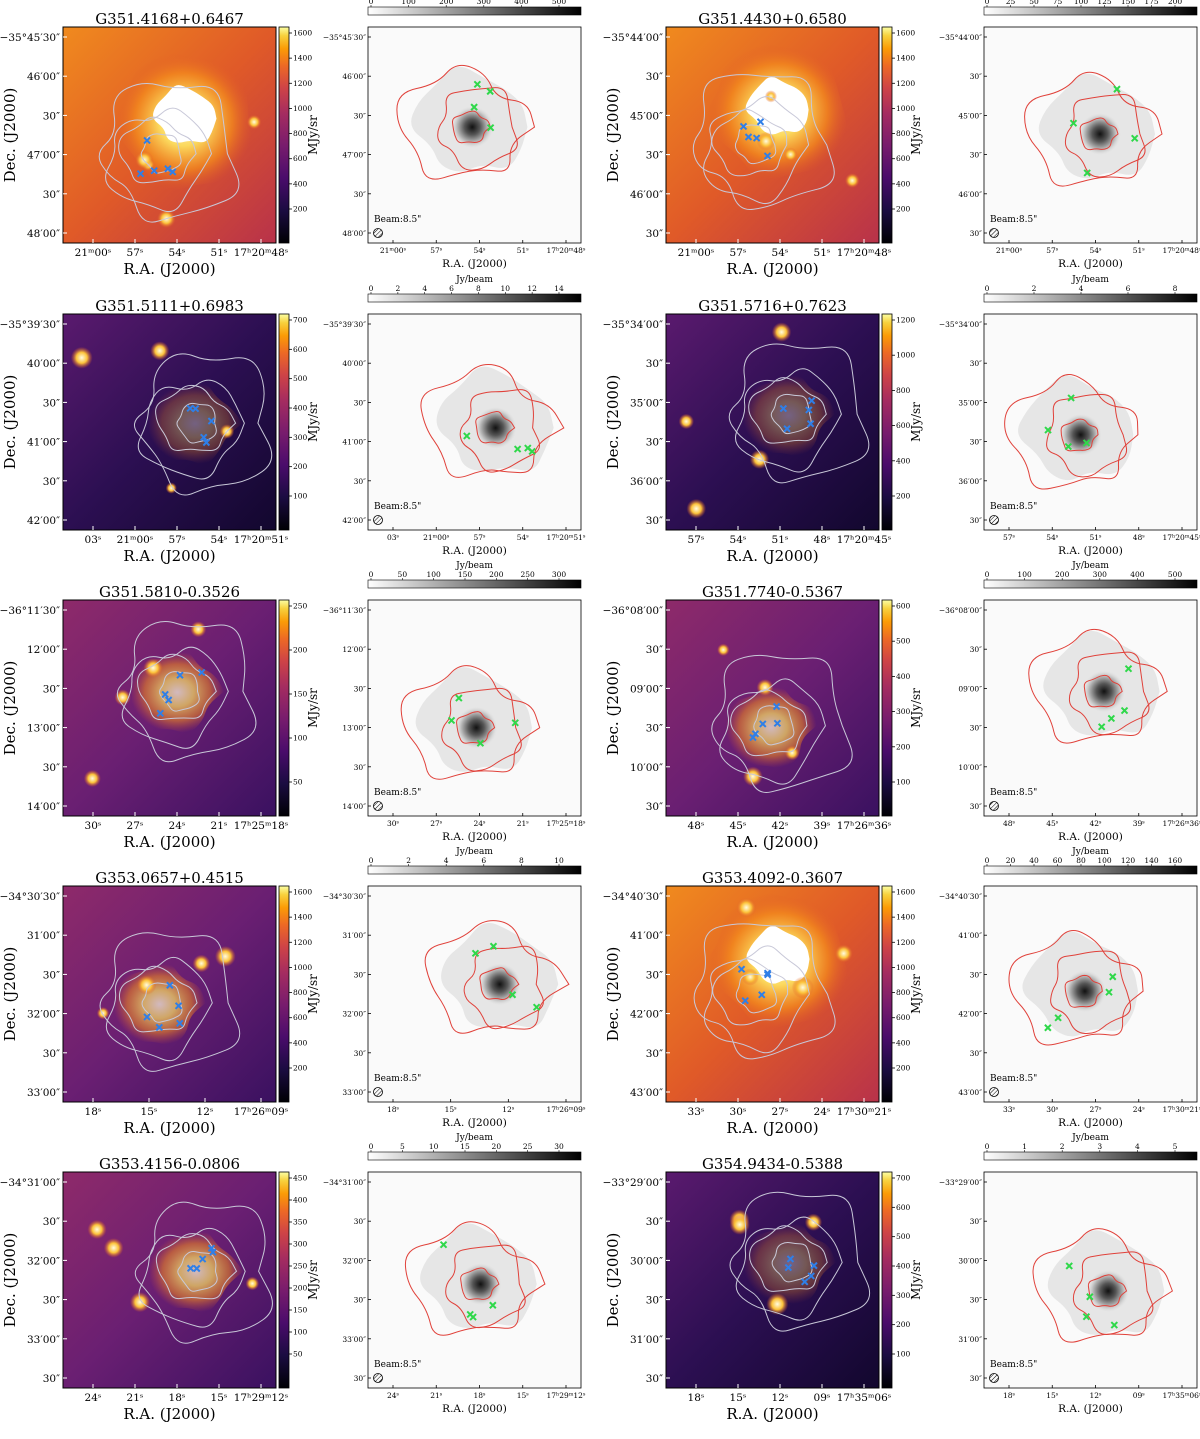  What do you see at coordinates (300, 466) in the screenshot?
I see `ir-colorbar-tick: 200` at bounding box center [300, 466].